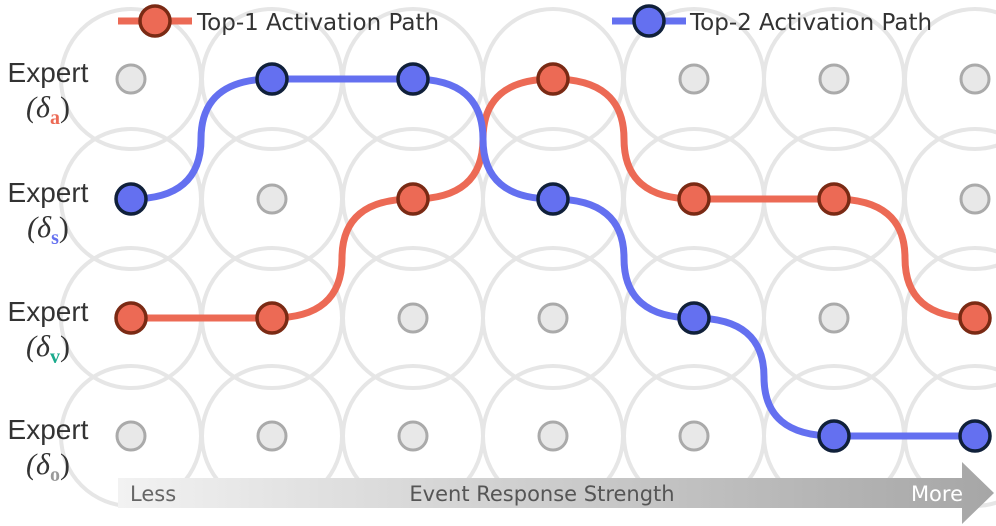 The image size is (996, 526). What do you see at coordinates (937, 494) in the screenshot?
I see `axis-end: More` at bounding box center [937, 494].